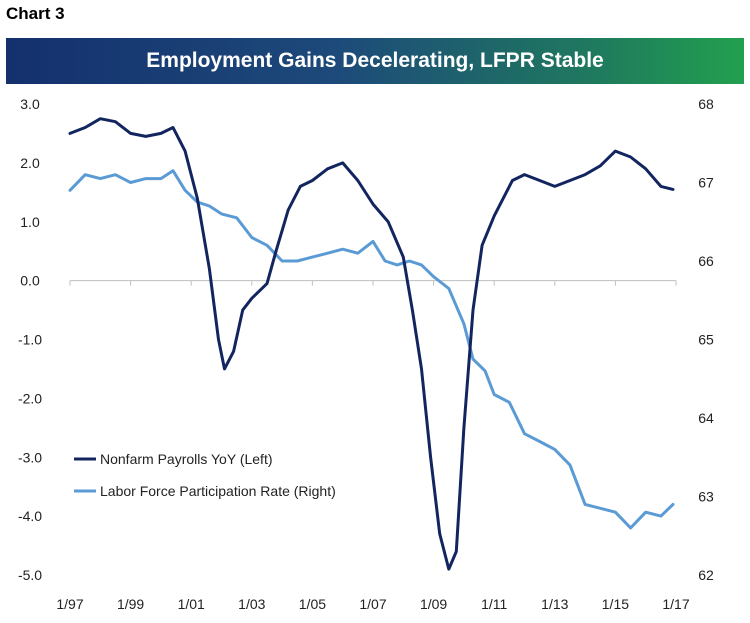 This screenshot has height=623, width=750. I want to click on x-axis-tick-label: 1/09, so click(433, 604).